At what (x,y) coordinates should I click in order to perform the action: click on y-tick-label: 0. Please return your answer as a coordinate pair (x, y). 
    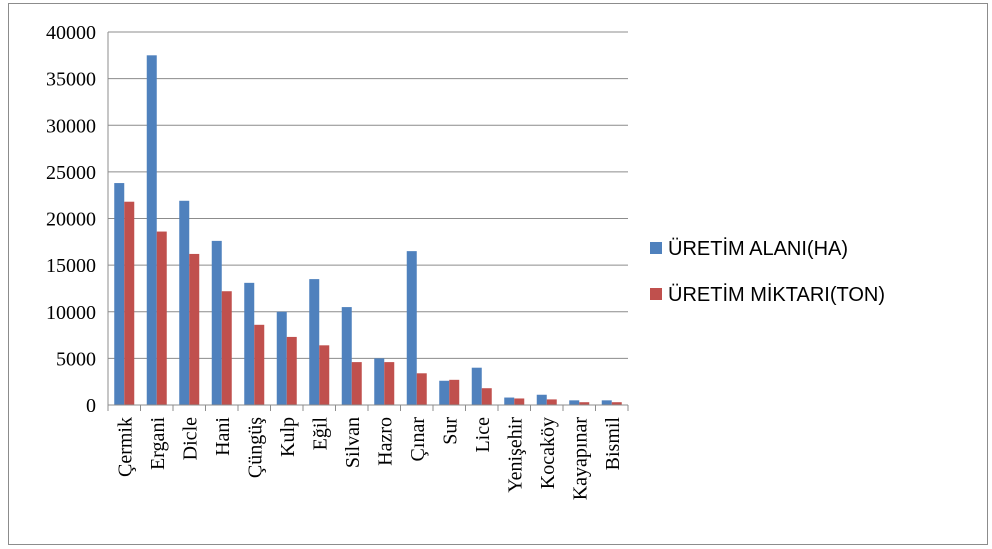
    Looking at the image, I should click on (91, 406).